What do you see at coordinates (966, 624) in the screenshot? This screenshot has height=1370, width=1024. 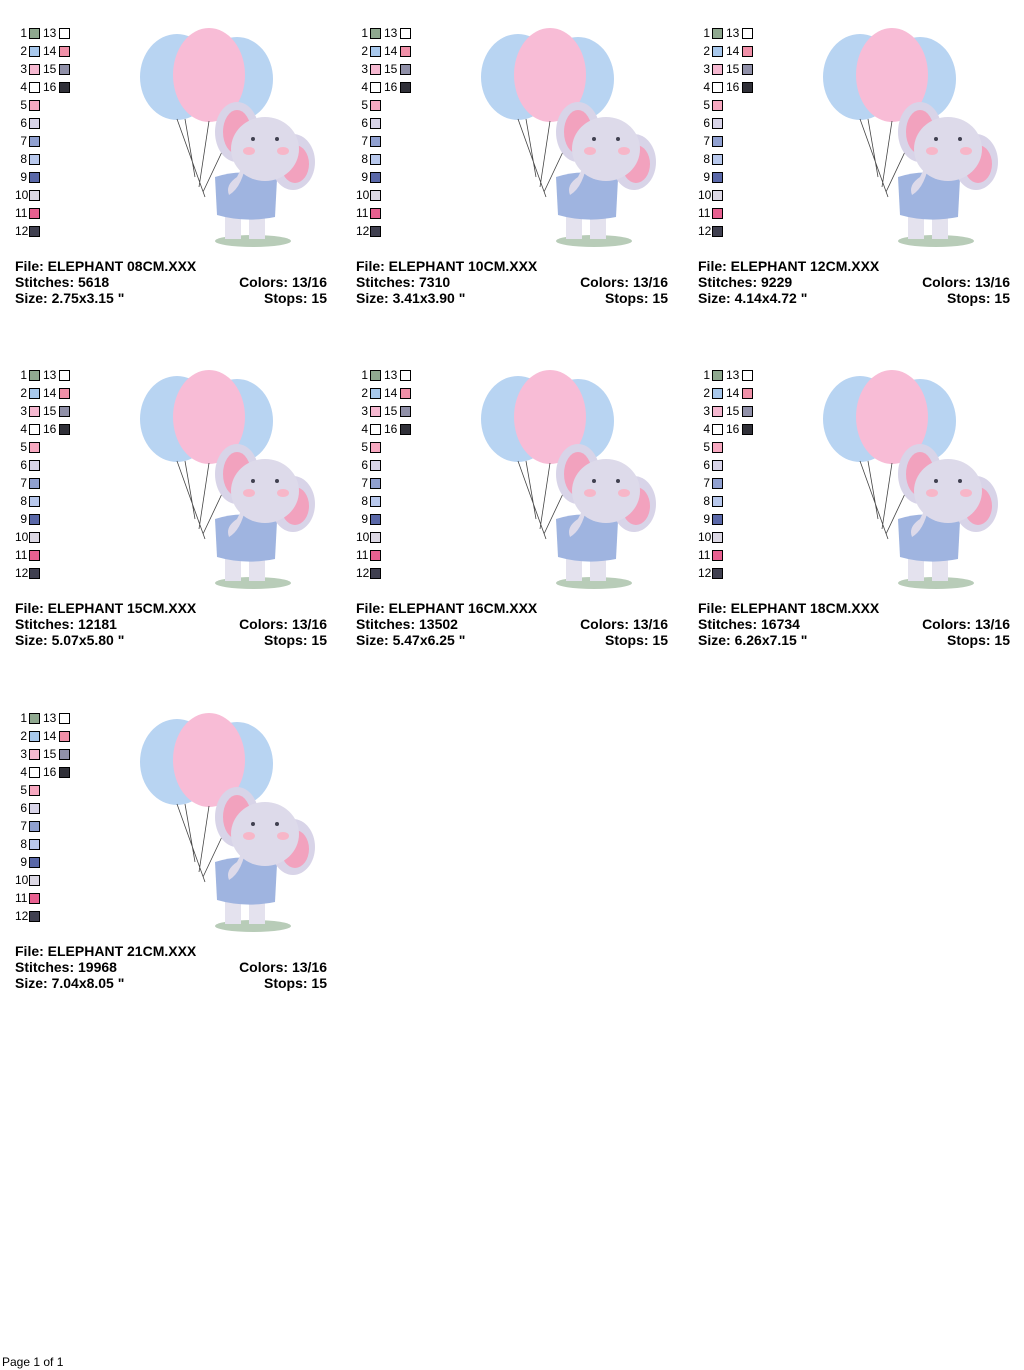 I see `colors: Colors: 13/16` at bounding box center [966, 624].